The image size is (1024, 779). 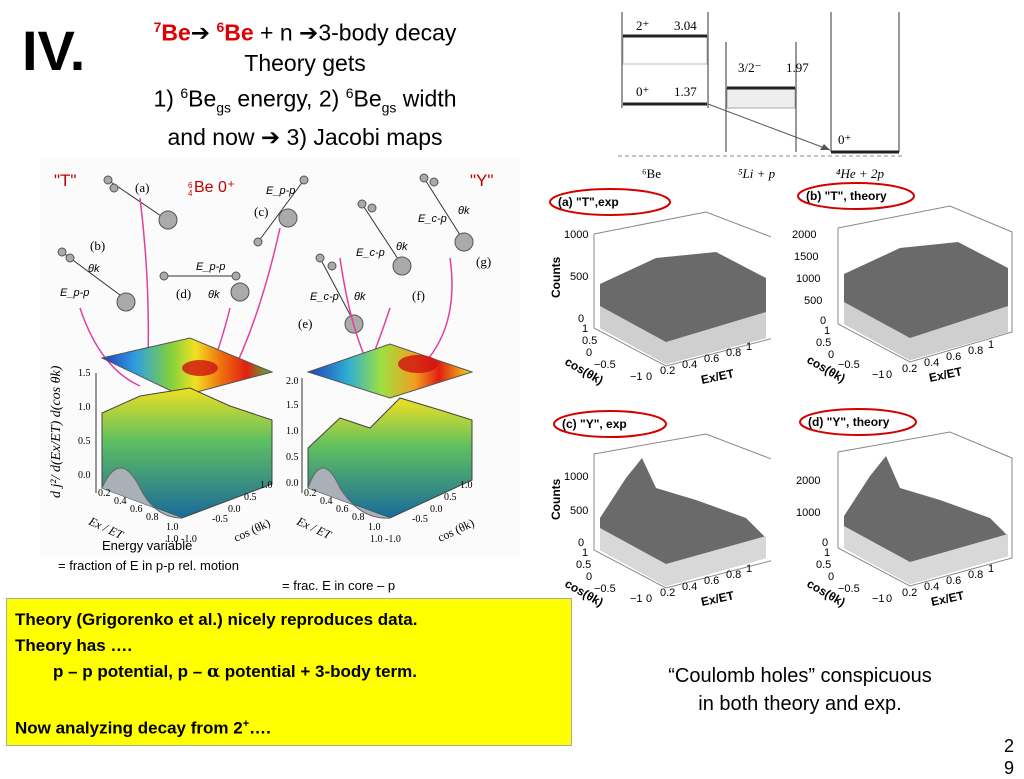 What do you see at coordinates (310, 493) in the screenshot?
I see `tick: 0.2` at bounding box center [310, 493].